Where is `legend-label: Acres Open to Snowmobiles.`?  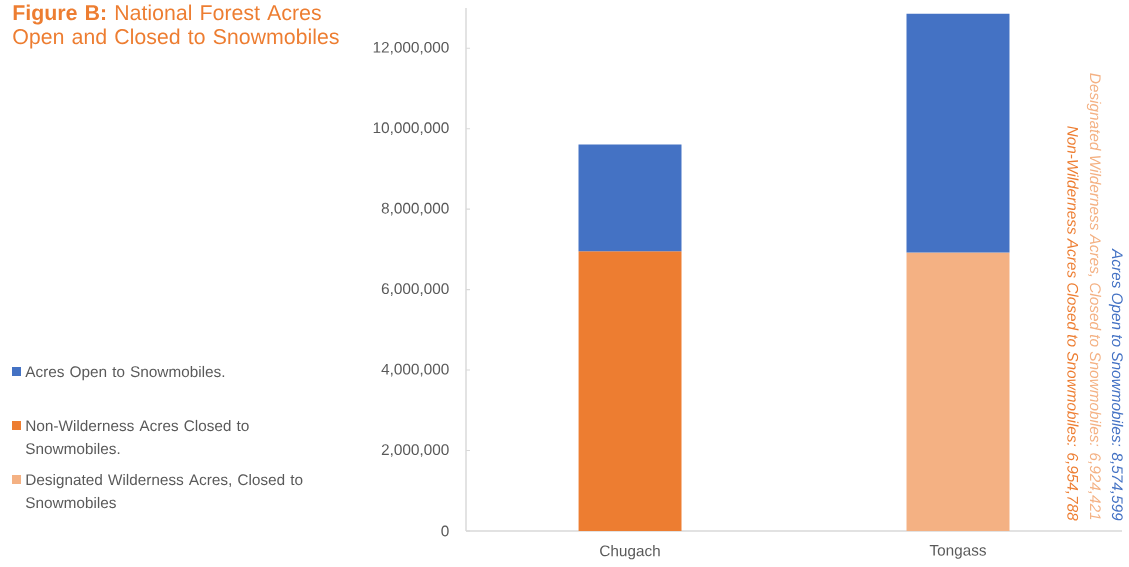 legend-label: Acres Open to Snowmobiles. is located at coordinates (125, 373).